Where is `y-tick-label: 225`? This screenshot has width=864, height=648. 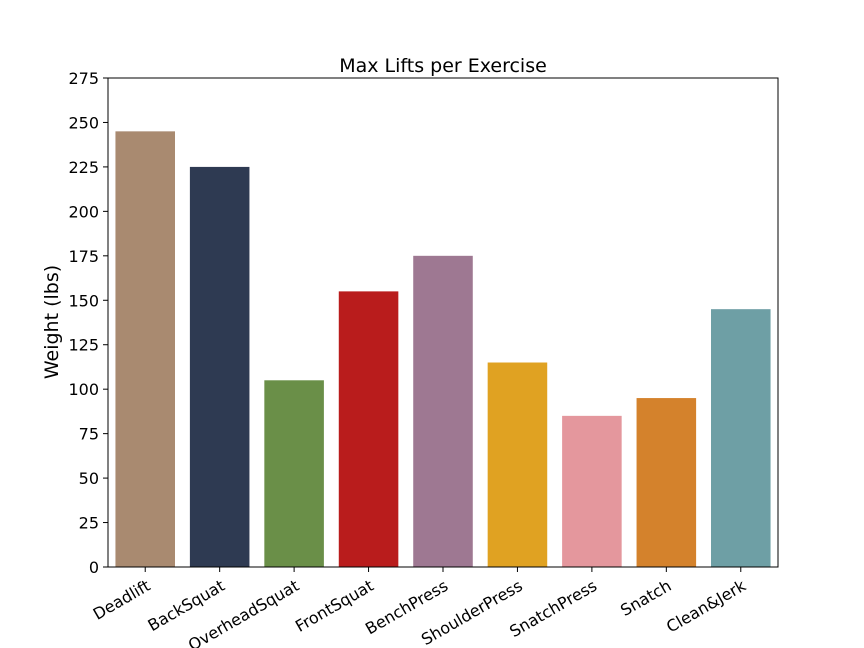 y-tick-label: 225 is located at coordinates (83, 167).